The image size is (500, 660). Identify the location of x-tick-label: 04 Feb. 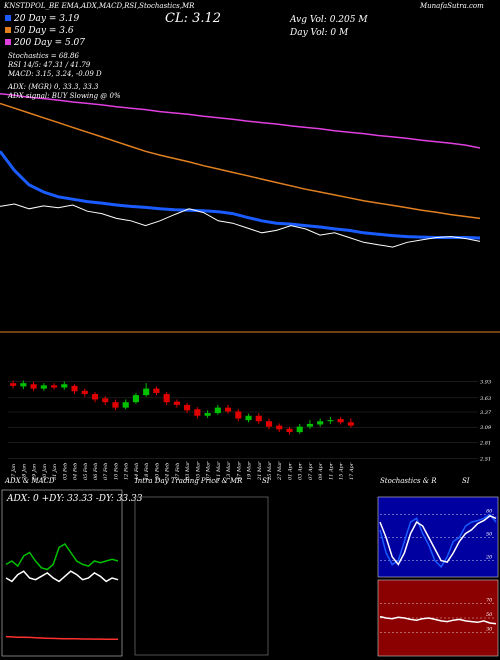
(76, 471).